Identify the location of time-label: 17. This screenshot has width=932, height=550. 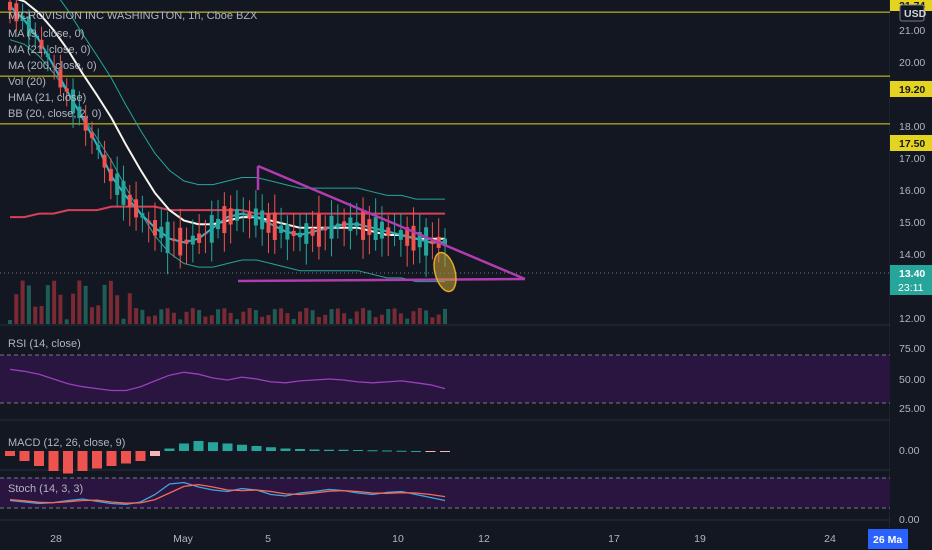
(614, 539).